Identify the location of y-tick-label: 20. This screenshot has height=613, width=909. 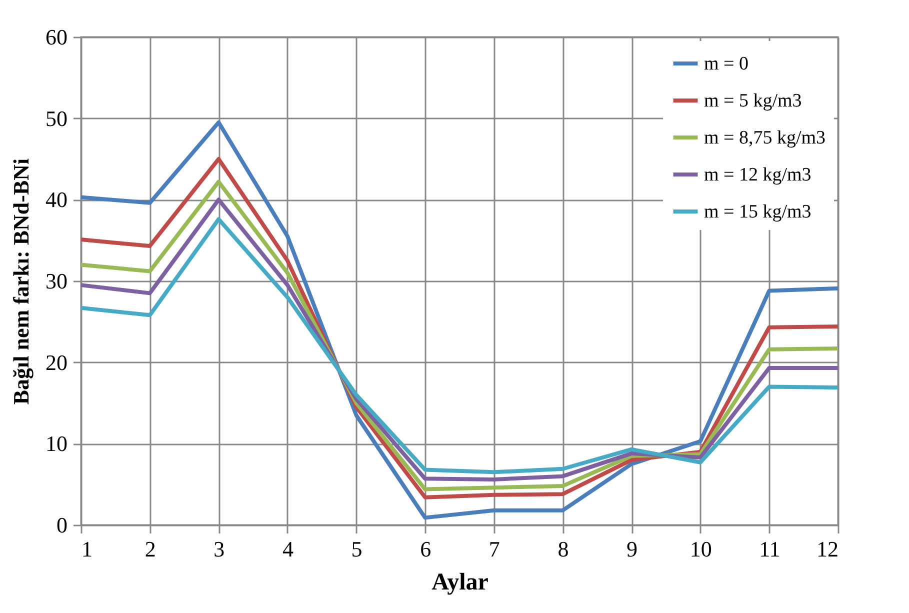
(57, 362).